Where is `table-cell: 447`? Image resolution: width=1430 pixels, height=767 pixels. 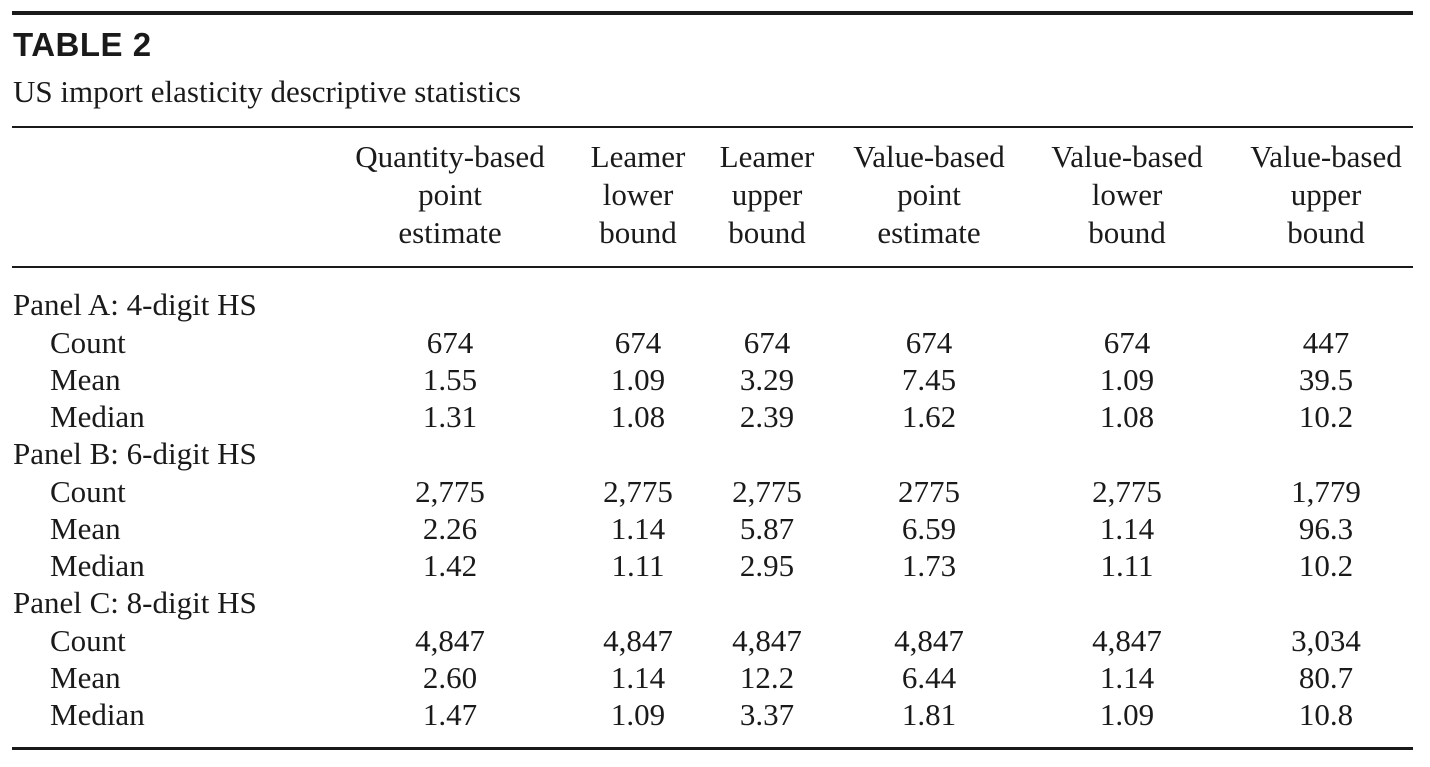 table-cell: 447 is located at coordinates (1326, 342).